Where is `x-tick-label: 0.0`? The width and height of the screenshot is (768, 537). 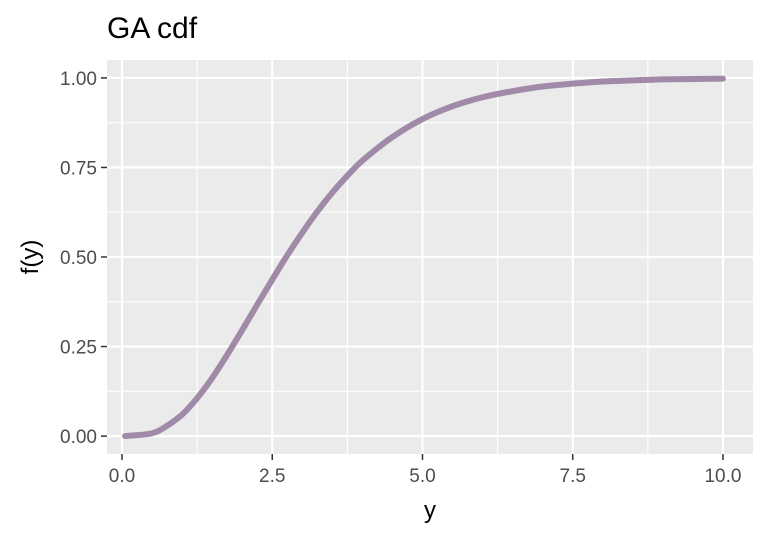 x-tick-label: 0.0 is located at coordinates (122, 476).